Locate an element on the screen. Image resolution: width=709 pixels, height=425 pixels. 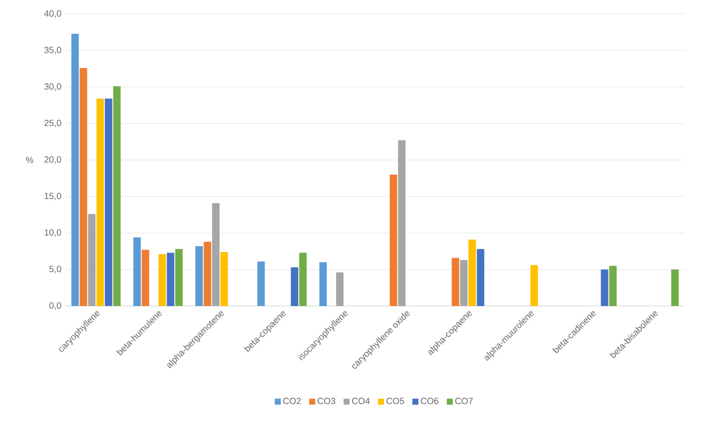
y-tick-label: 35,0 is located at coordinates (53, 50).